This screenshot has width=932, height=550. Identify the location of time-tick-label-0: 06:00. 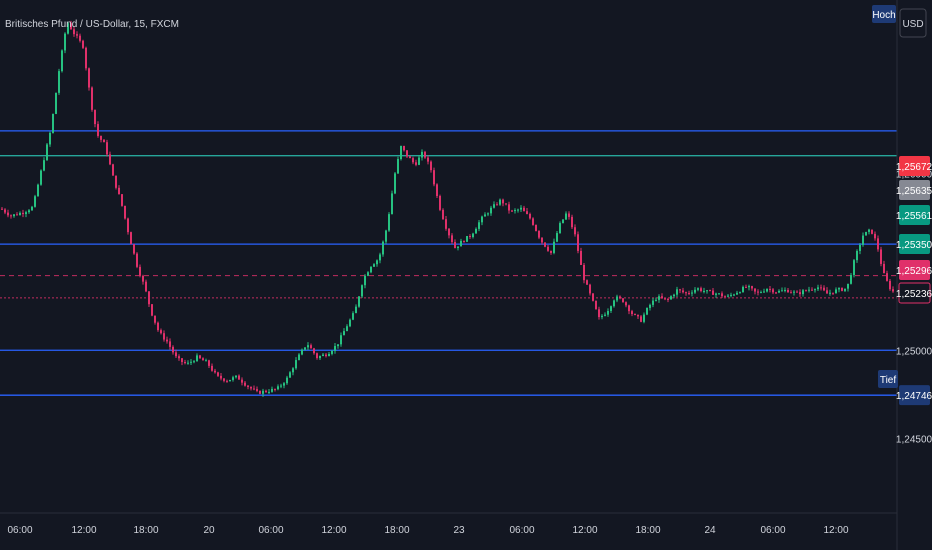
(19, 530).